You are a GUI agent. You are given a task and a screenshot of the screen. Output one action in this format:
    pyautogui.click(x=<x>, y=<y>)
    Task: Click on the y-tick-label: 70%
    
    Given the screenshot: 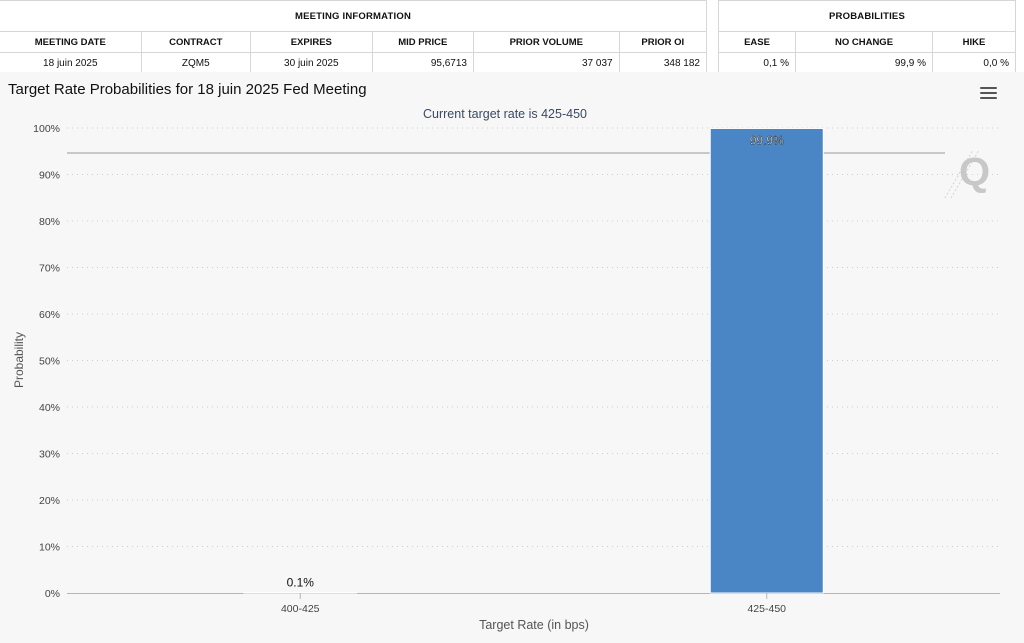 What is the action you would take?
    pyautogui.click(x=49, y=269)
    